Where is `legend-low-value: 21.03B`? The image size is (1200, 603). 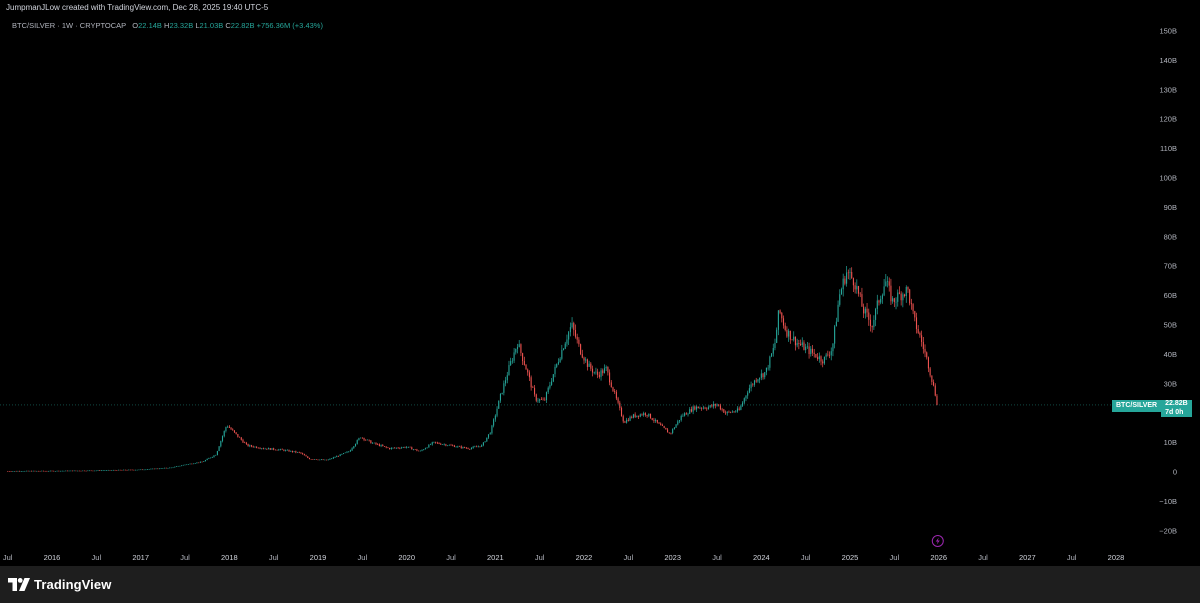 legend-low-value: 21.03B is located at coordinates (211, 25).